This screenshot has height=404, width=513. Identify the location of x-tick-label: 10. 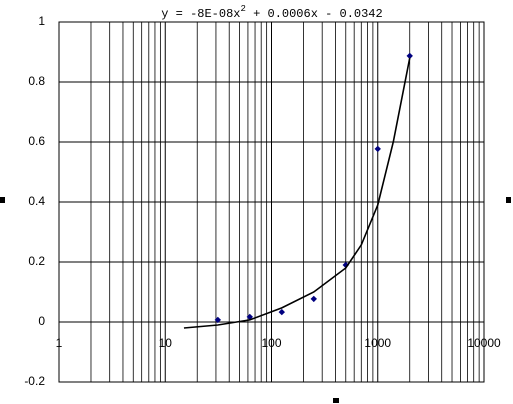
(166, 343).